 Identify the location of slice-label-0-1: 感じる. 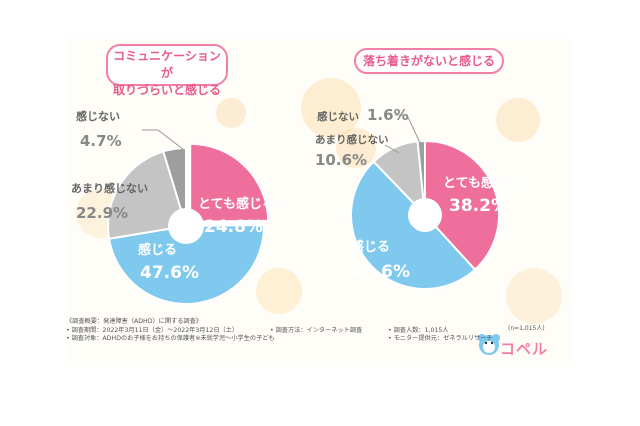
(157, 250).